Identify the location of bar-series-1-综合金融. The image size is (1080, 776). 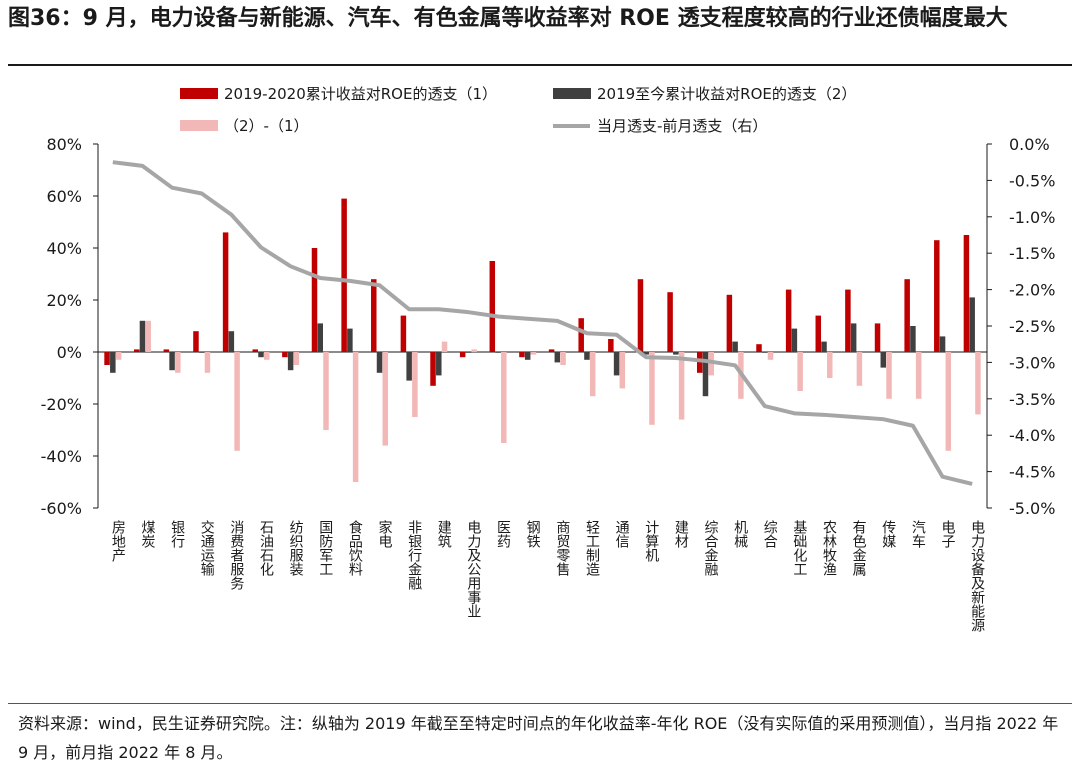
(699, 362).